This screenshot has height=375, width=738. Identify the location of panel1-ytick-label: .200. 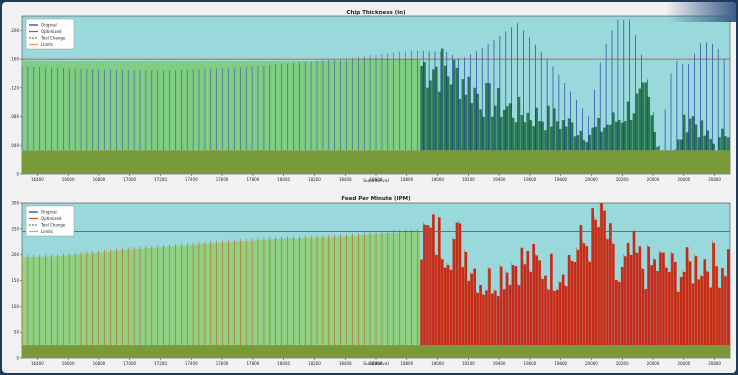
(14, 30).